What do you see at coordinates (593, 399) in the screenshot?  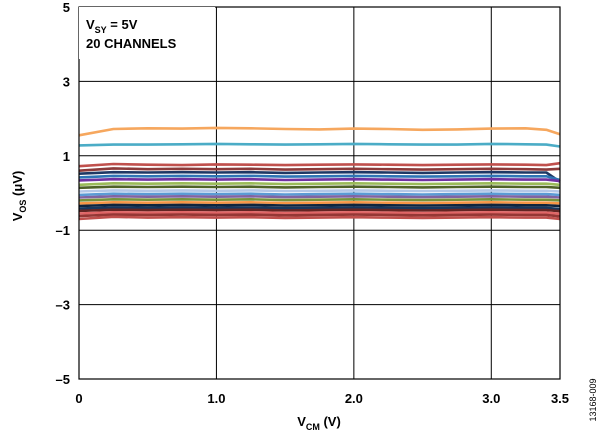 I see `figure-id: 13168-009` at bounding box center [593, 399].